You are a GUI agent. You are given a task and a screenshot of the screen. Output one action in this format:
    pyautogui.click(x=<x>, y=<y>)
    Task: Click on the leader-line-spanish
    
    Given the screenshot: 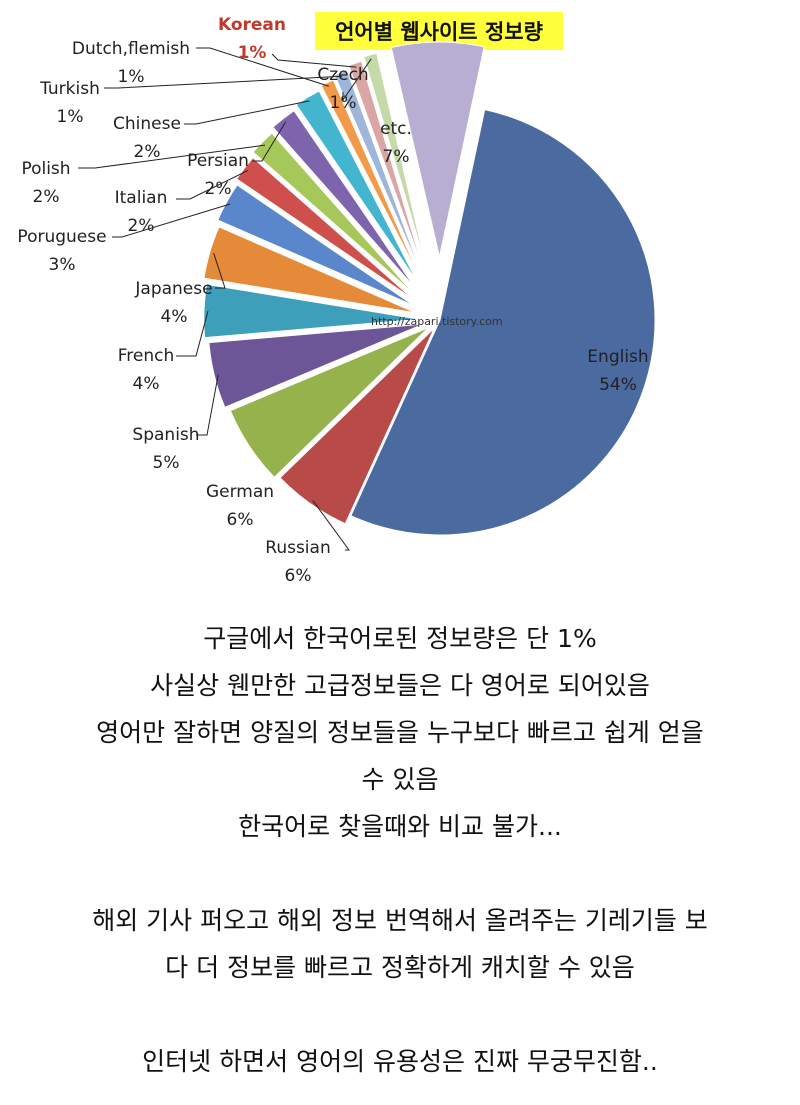 What is the action you would take?
    pyautogui.click(x=207, y=405)
    